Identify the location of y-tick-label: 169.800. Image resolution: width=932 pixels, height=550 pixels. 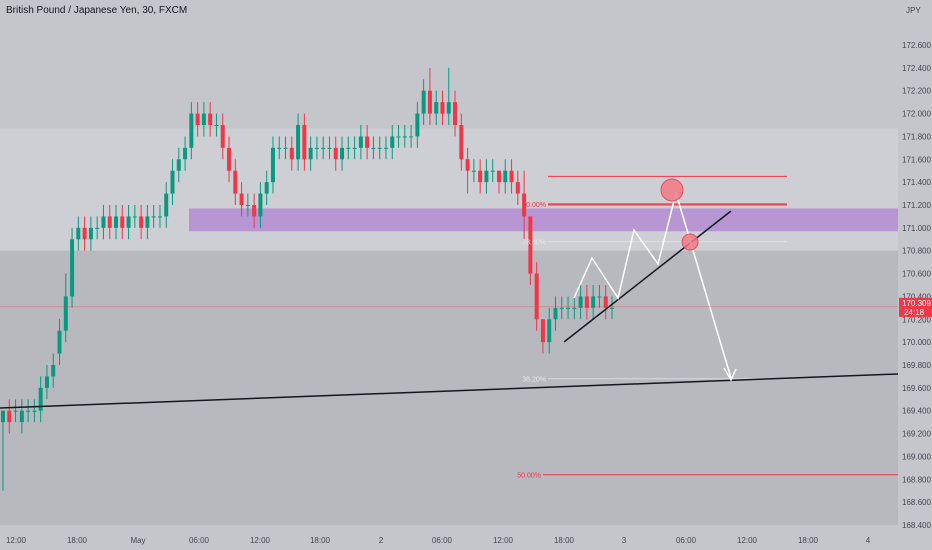
(916, 365).